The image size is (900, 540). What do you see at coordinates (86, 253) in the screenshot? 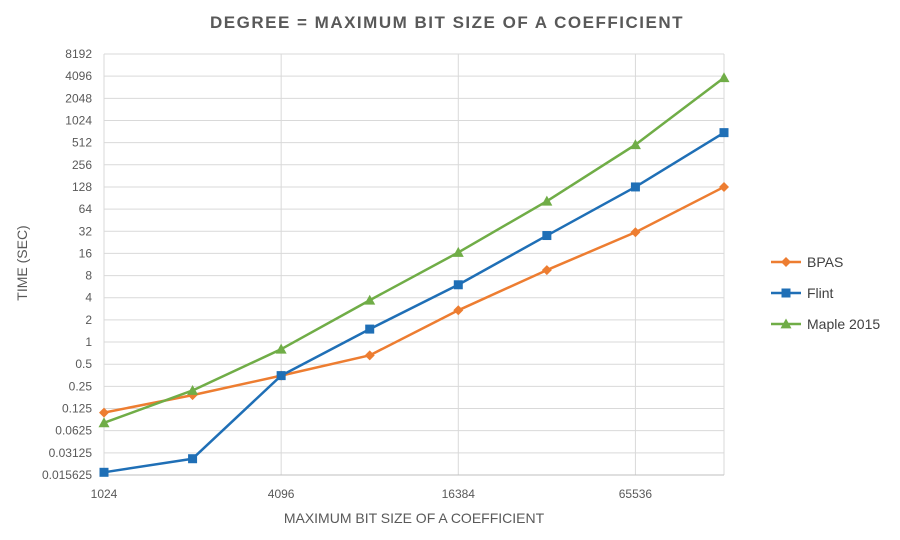
I see `y-tick-label: 16` at bounding box center [86, 253].